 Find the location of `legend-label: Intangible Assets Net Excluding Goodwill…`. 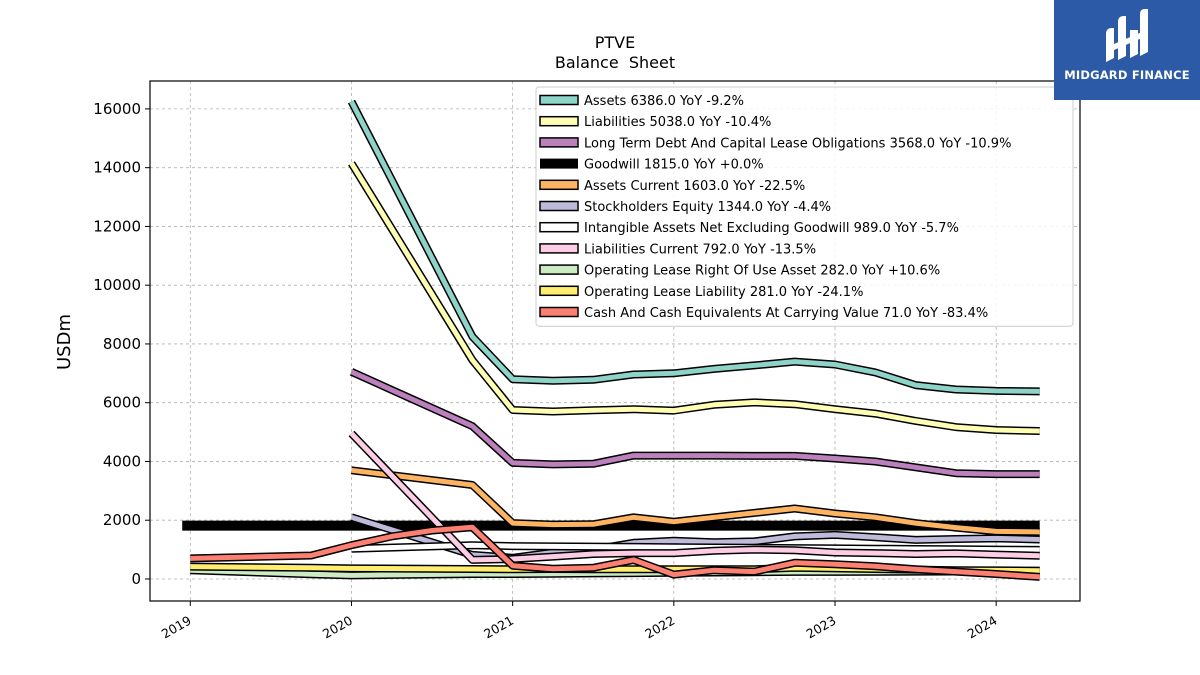

legend-label: Intangible Assets Net Excluding Goodwill… is located at coordinates (771, 228).